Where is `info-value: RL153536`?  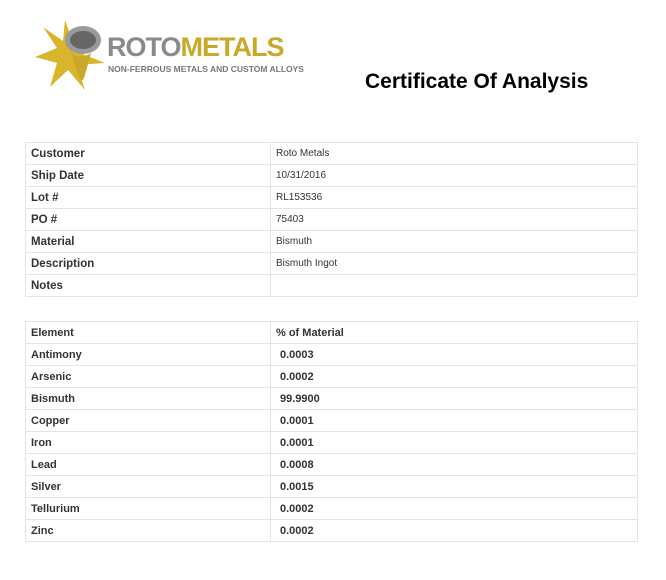
info-value: RL153536 is located at coordinates (454, 197).